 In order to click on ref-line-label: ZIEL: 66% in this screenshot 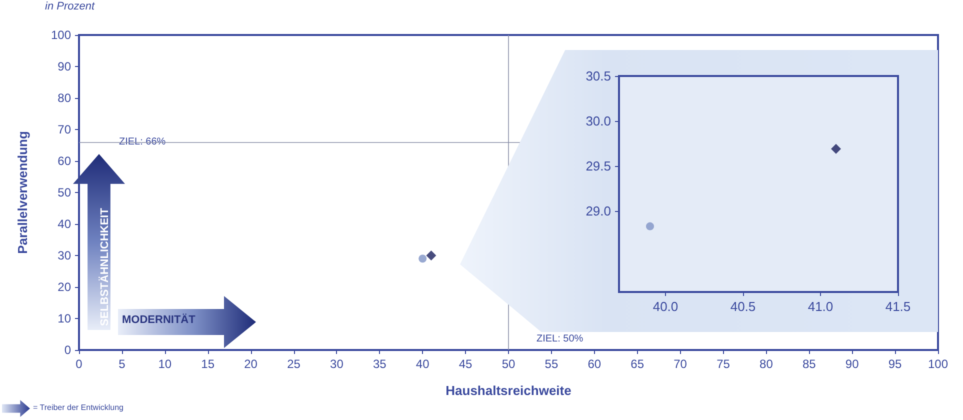, I will do `click(142, 142)`.